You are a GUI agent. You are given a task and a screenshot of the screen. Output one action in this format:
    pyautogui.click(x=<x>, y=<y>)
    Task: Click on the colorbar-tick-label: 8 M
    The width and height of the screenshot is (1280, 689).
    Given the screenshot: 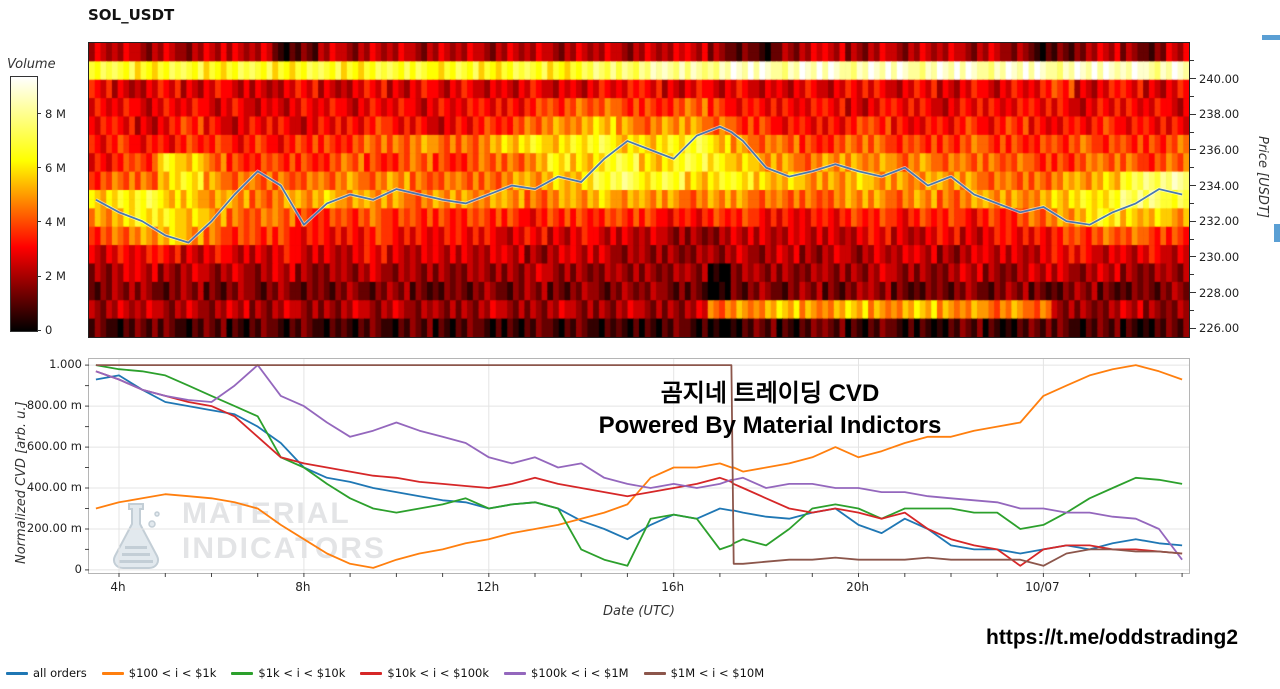 What is the action you would take?
    pyautogui.click(x=55, y=113)
    